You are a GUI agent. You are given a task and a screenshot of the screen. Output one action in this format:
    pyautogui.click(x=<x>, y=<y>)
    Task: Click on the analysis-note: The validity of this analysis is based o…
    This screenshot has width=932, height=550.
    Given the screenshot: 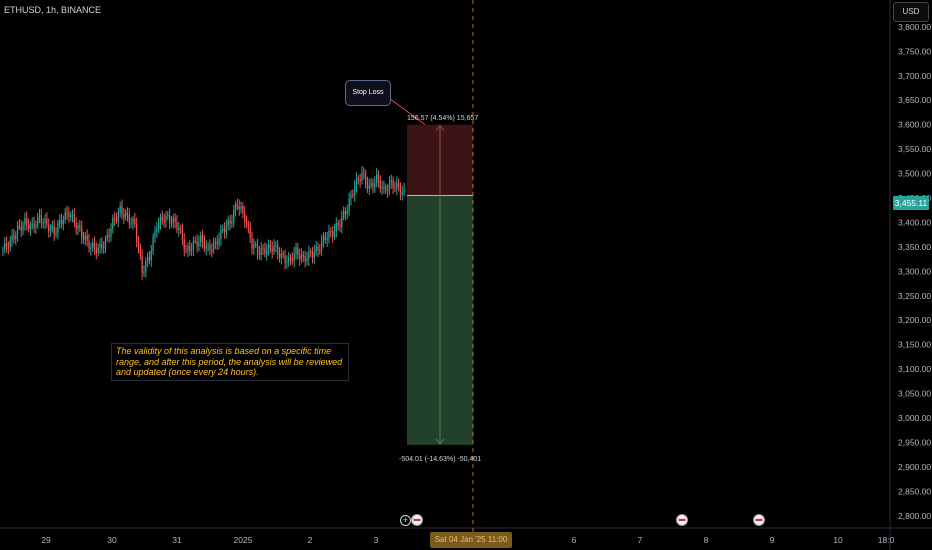 What is the action you would take?
    pyautogui.click(x=230, y=362)
    